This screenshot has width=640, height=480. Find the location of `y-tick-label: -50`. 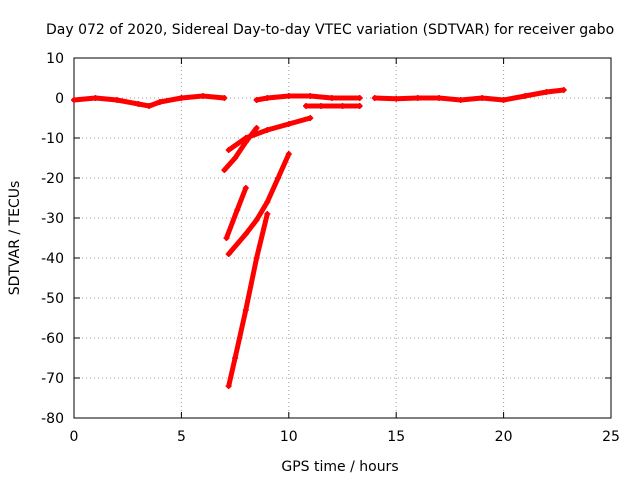

y-tick-label: -50 is located at coordinates (52, 299).